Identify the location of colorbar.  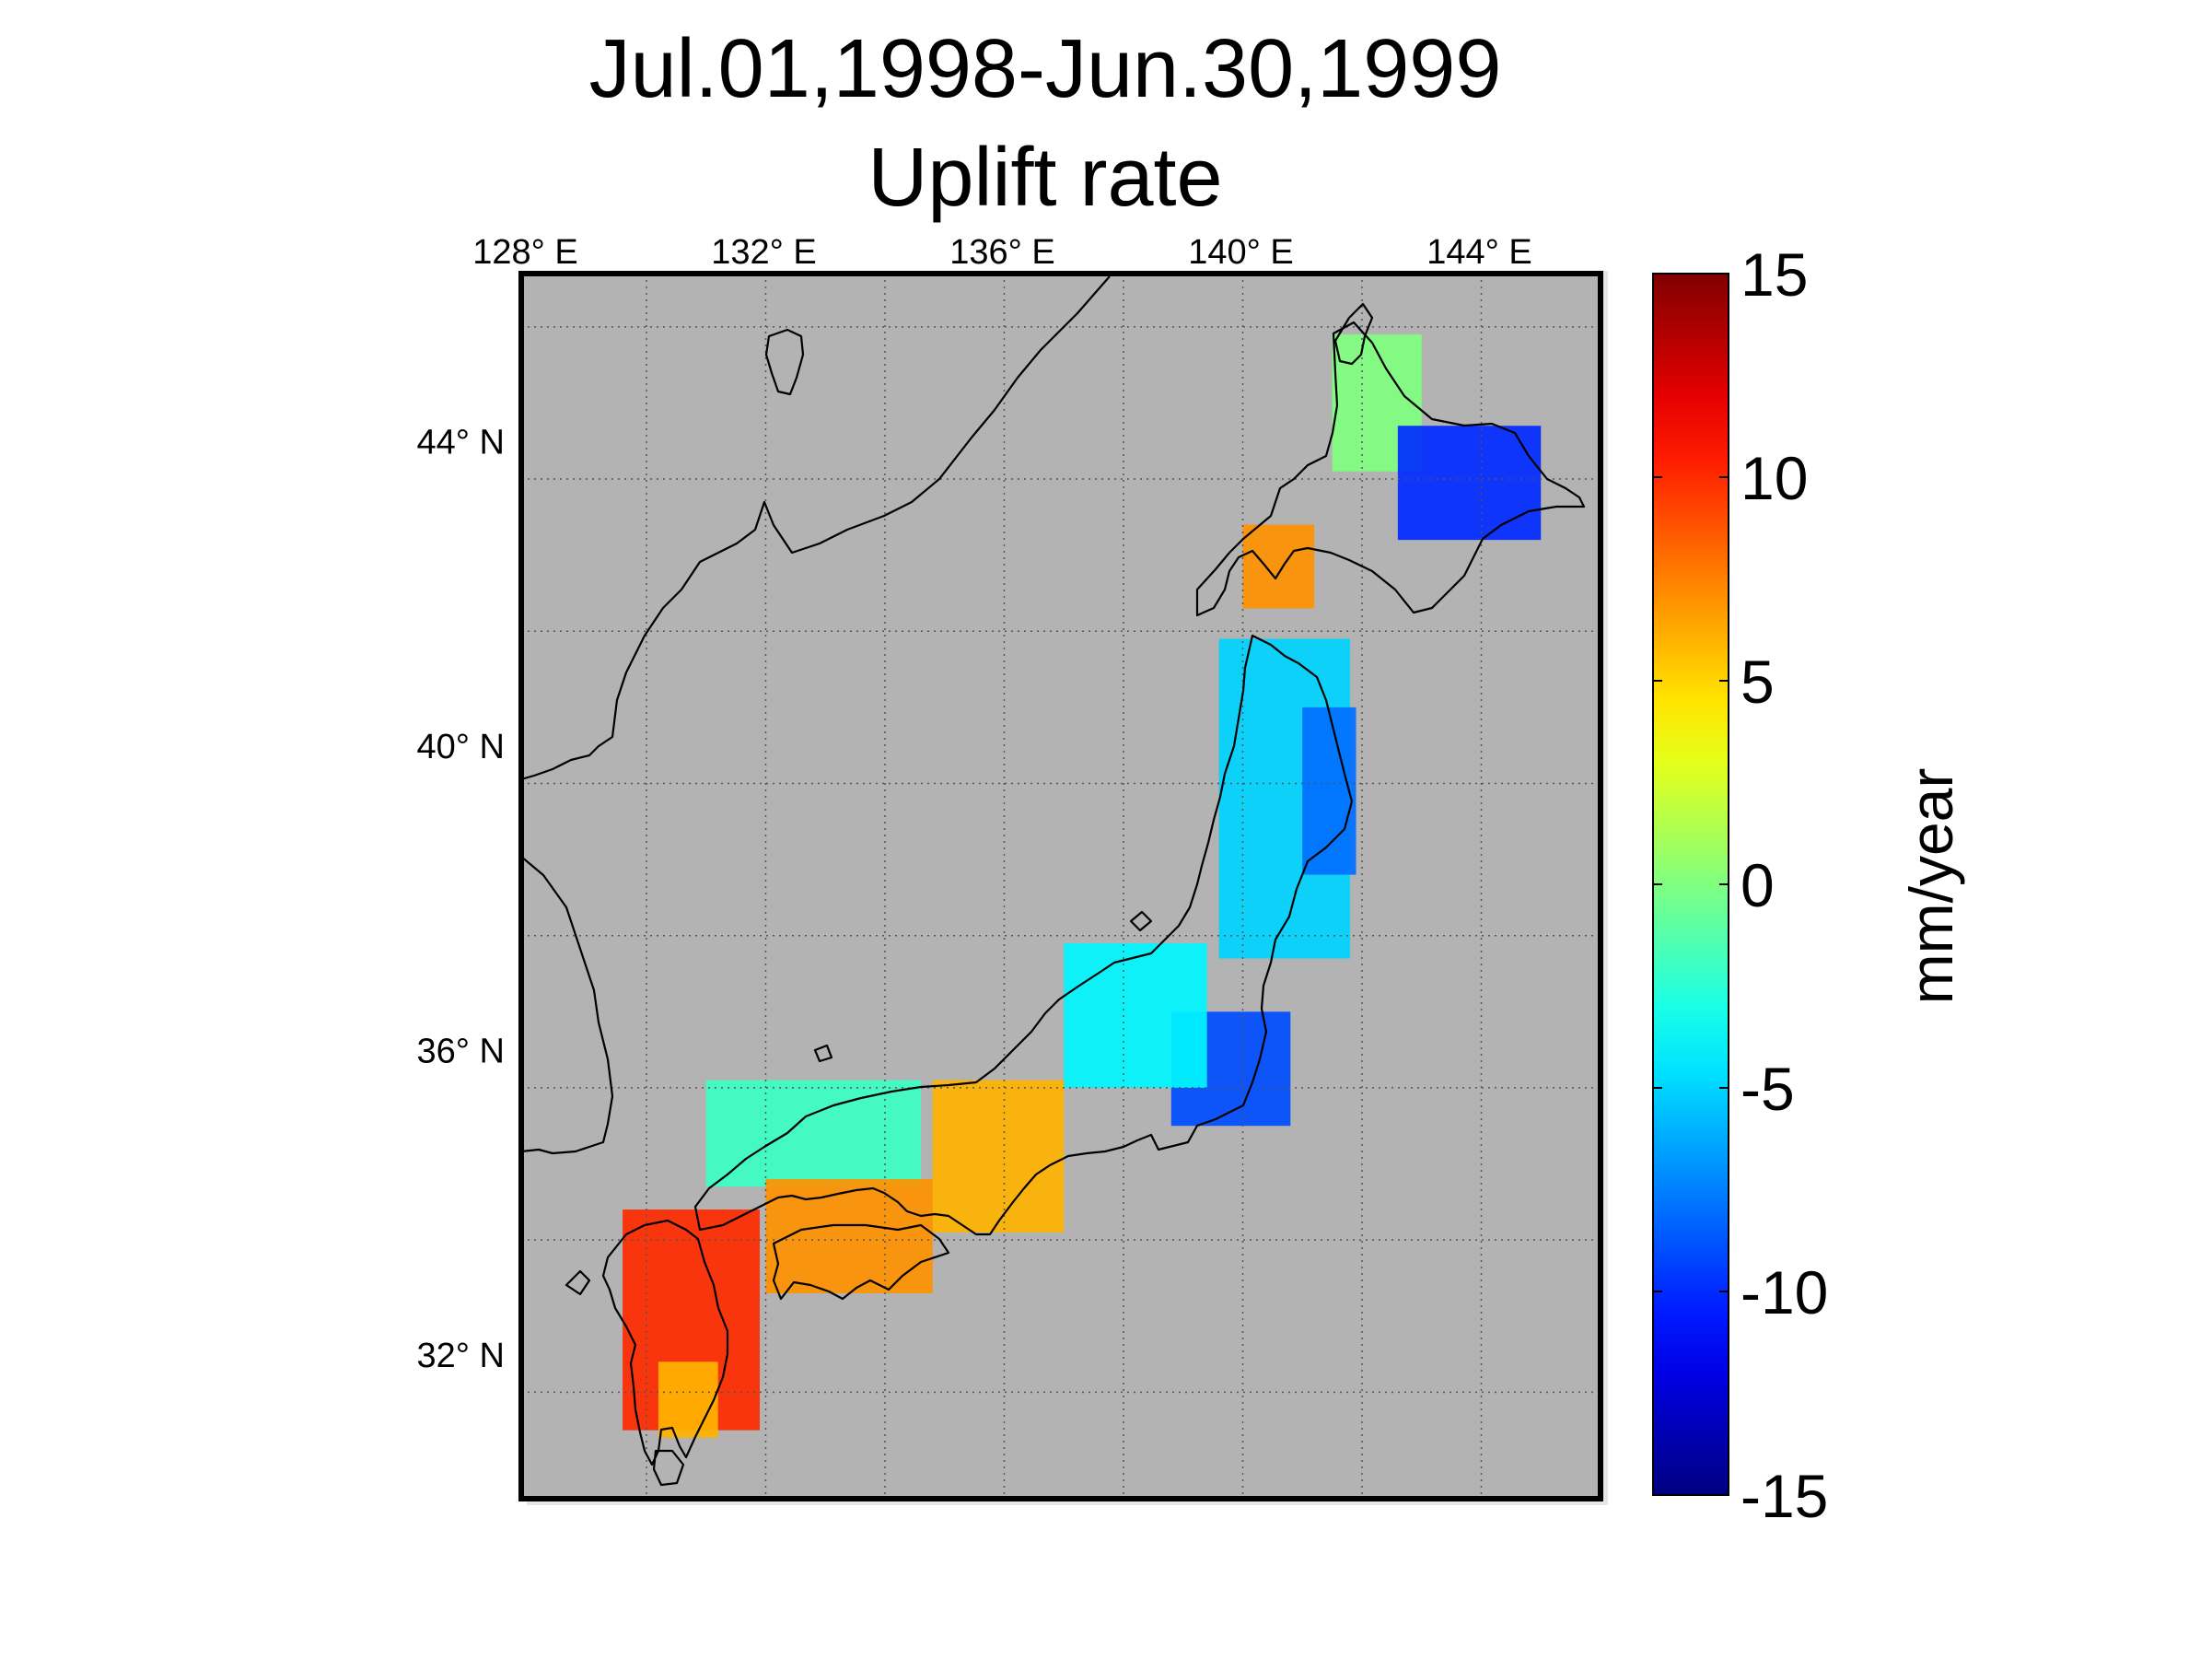
(1691, 884).